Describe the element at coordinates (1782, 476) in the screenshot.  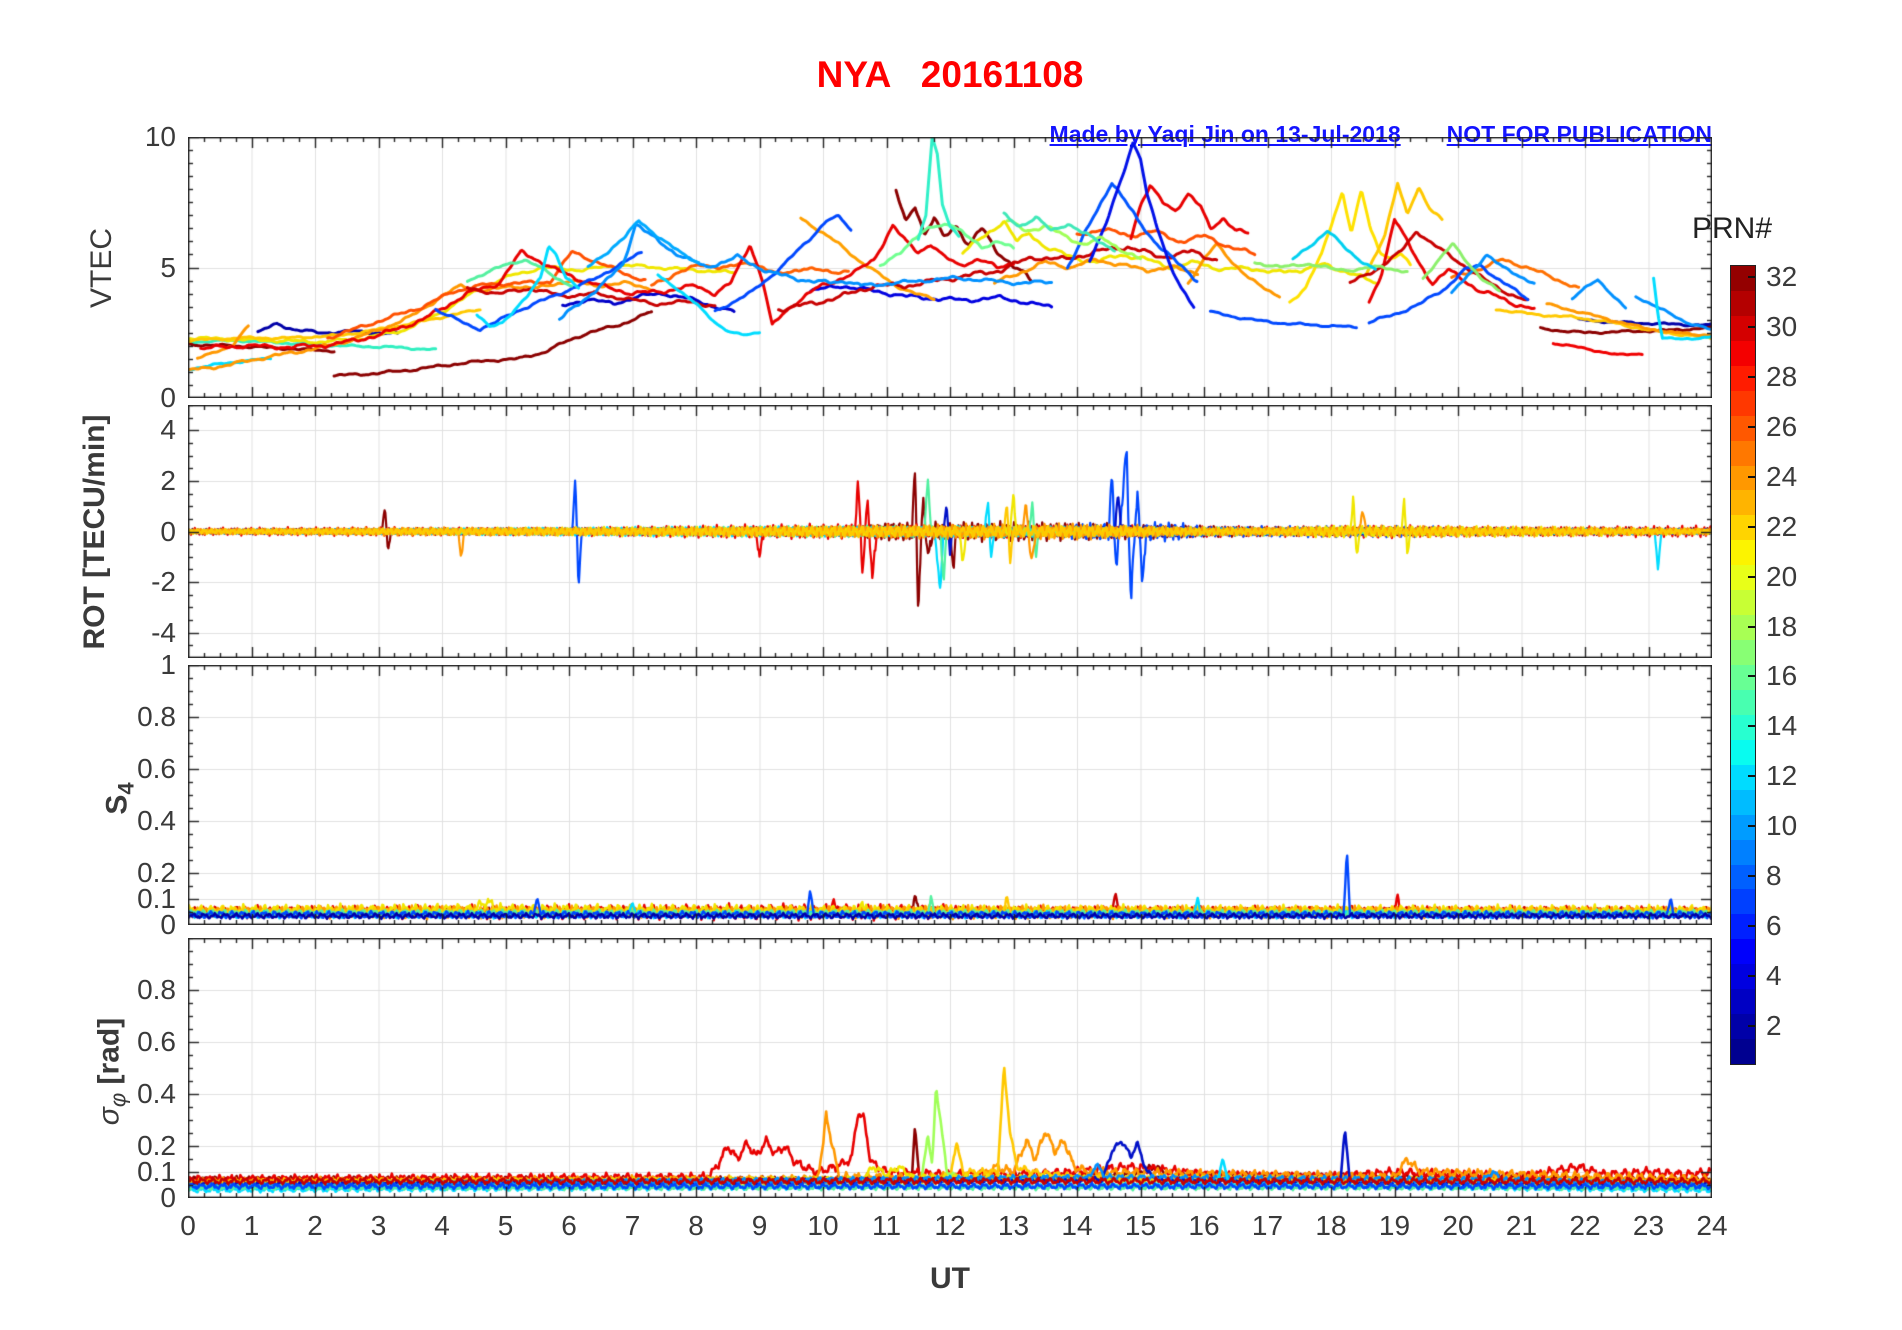
I see `colorbar-tick-label: 24` at that location.